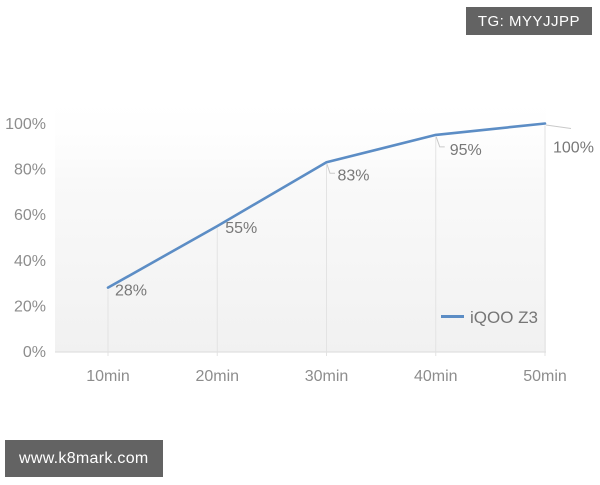 This screenshot has width=600, height=485. What do you see at coordinates (573, 148) in the screenshot?
I see `data-point-label: 100%` at bounding box center [573, 148].